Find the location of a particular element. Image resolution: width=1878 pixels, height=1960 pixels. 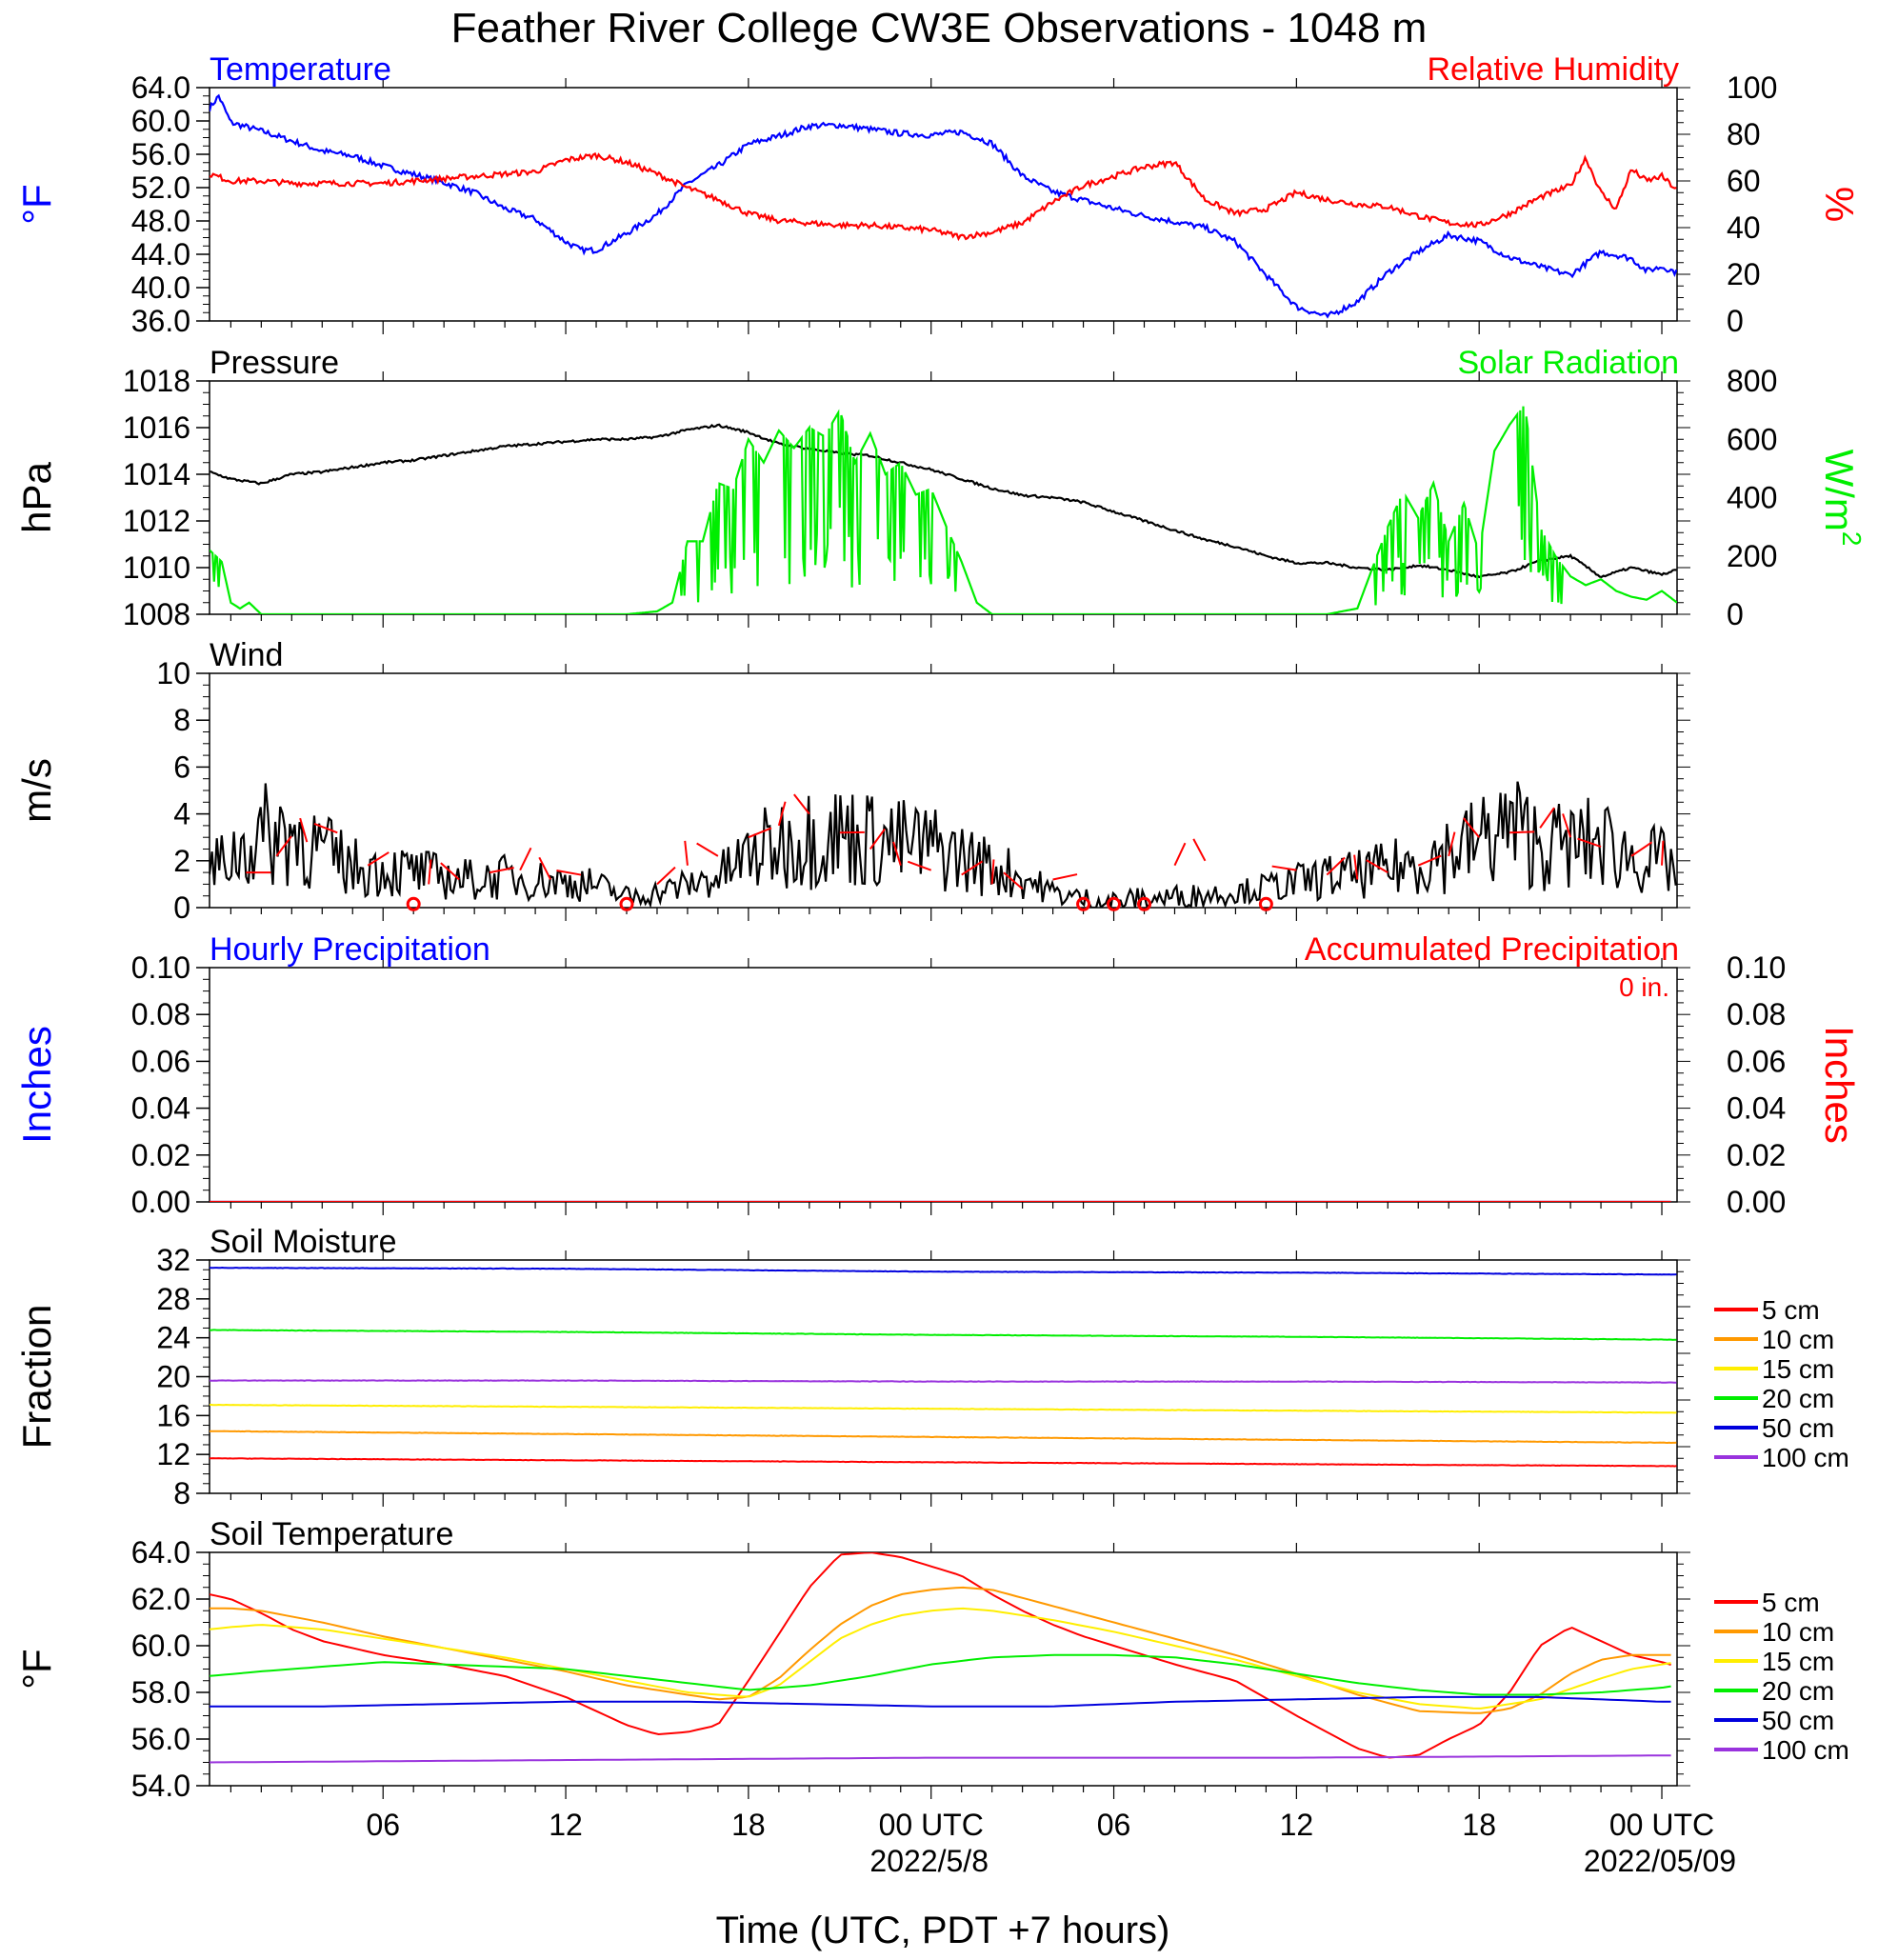

y-tick-label-right: 0.08 is located at coordinates (1756, 1014).